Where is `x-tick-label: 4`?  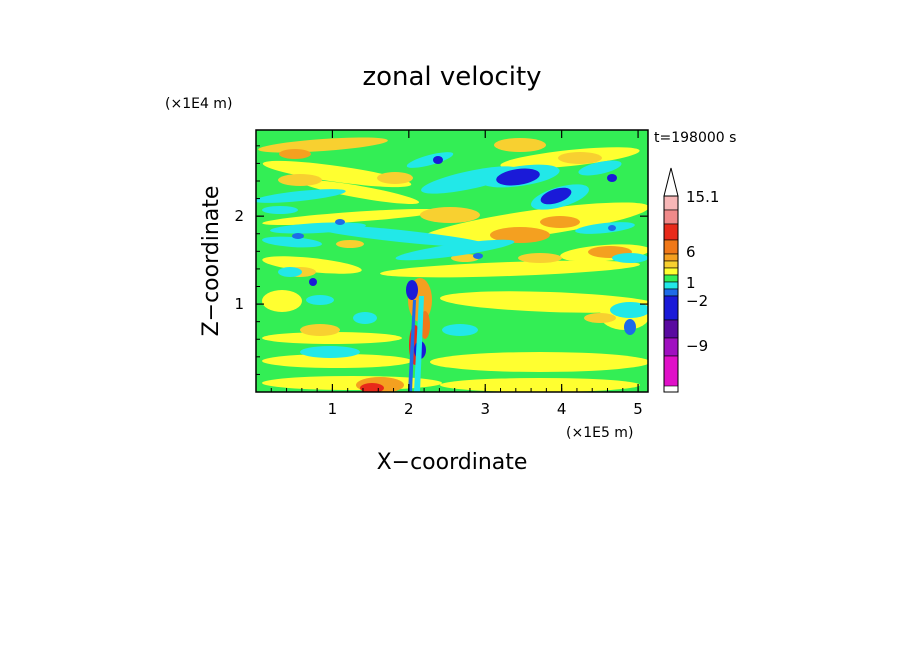
x-tick-label: 4 is located at coordinates (562, 409).